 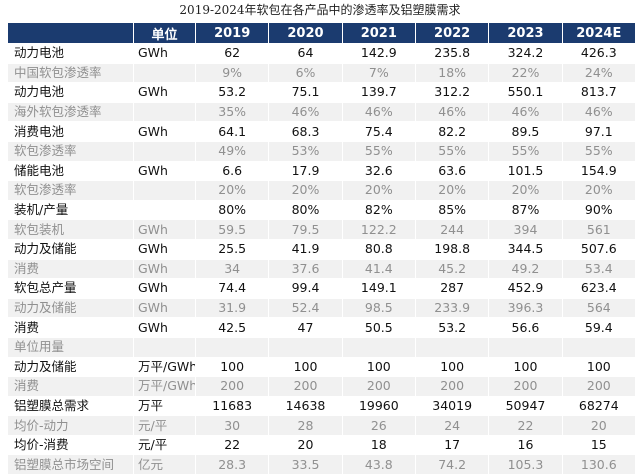 I want to click on value-cell: 80%, so click(x=232, y=210).